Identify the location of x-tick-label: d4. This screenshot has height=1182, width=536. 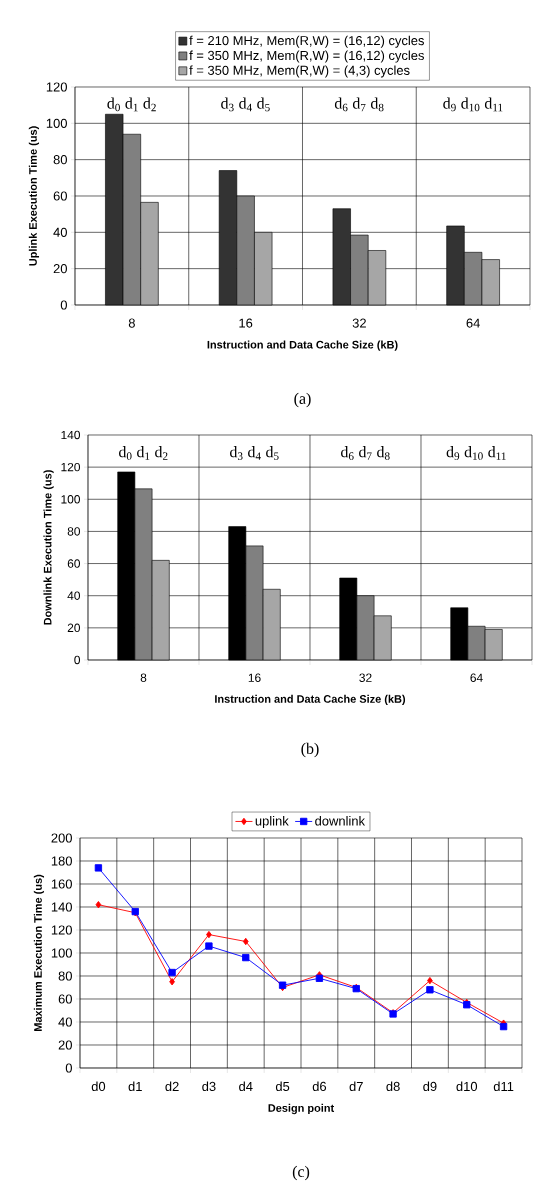
(246, 1086).